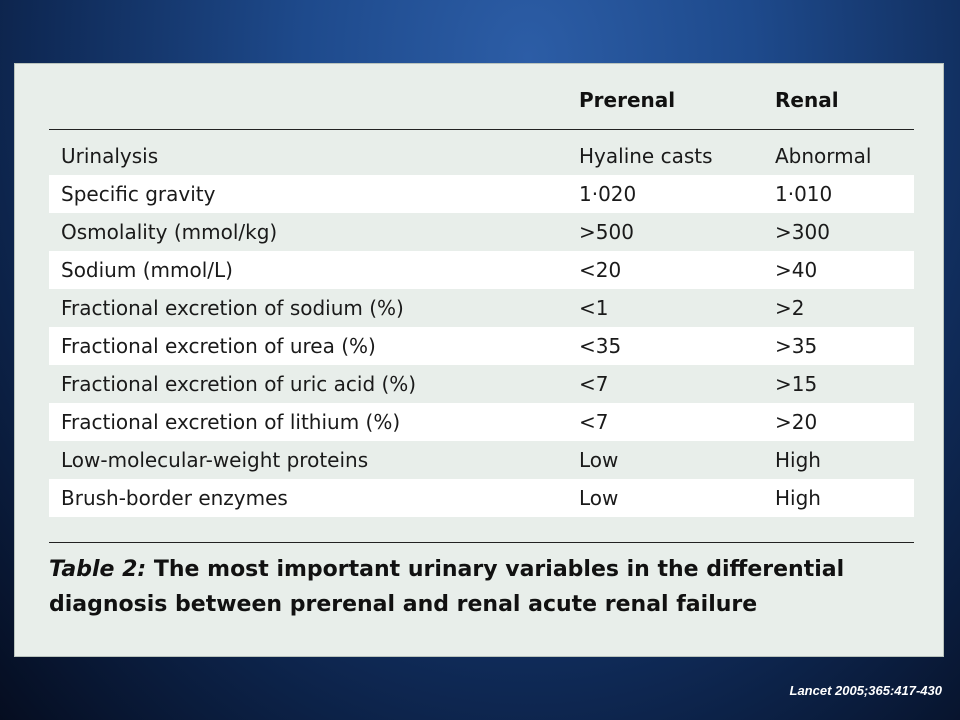 Image resolution: width=960 pixels, height=720 pixels. Describe the element at coordinates (239, 384) in the screenshot. I see `variable-cell: Fractional excretion of uric acid (%)` at that location.